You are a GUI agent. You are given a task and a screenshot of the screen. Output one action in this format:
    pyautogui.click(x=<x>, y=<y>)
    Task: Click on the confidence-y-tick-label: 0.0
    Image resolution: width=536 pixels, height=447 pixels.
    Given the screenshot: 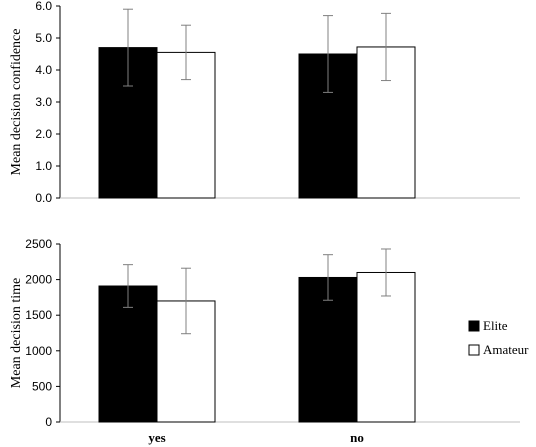 What is the action you would take?
    pyautogui.click(x=43, y=198)
    